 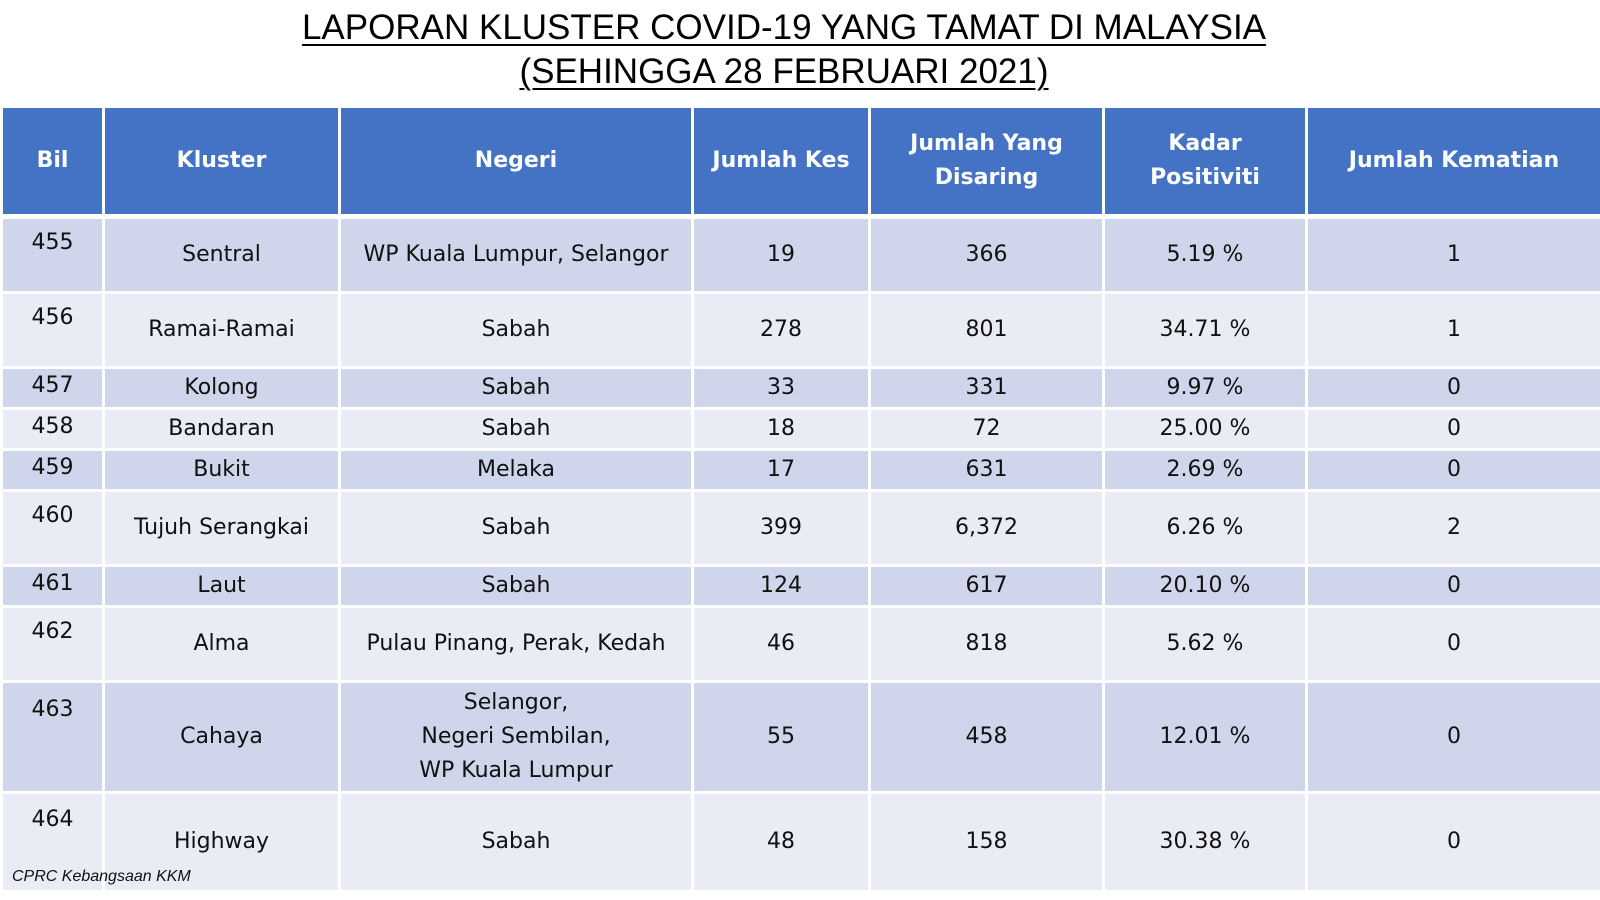 What do you see at coordinates (784, 71) in the screenshot?
I see `report-title-line2: (SEHINGGA 28 FEBRUARI 2021)` at bounding box center [784, 71].